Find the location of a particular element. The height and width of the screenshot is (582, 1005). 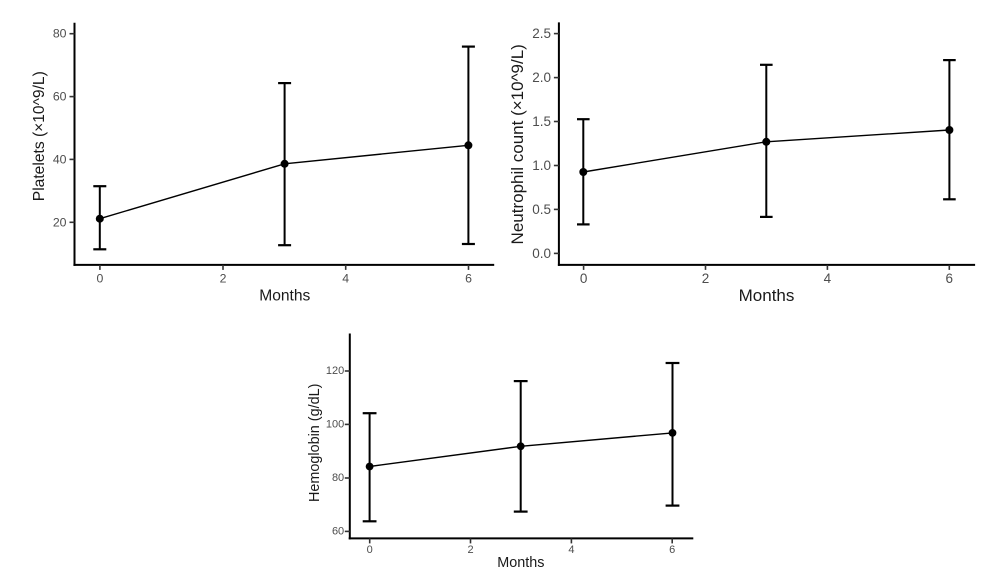

svg-text: Hemoglobin (g/dL) is located at coordinates (315, 443).